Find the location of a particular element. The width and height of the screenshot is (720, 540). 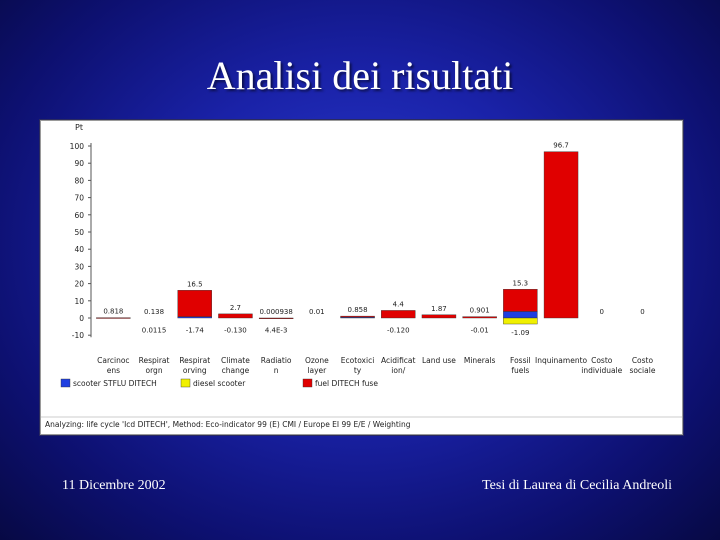

x-tick-label: orving is located at coordinates (195, 370).